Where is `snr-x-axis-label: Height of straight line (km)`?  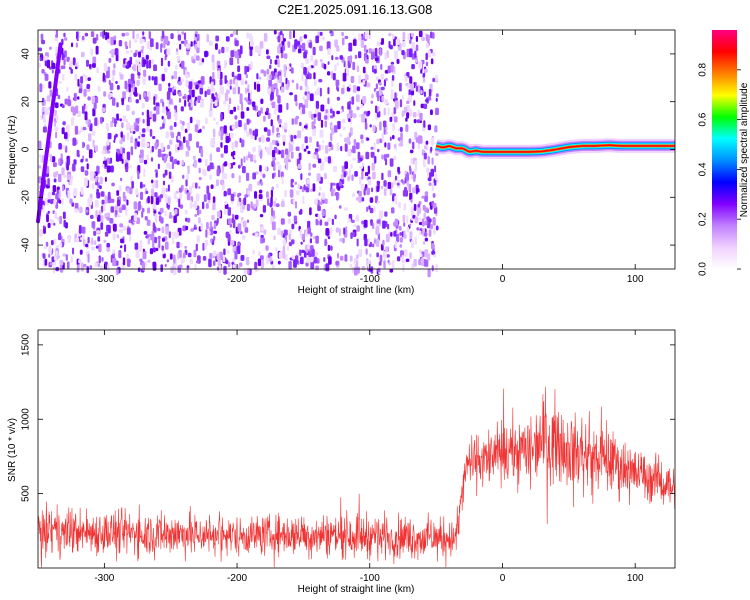 snr-x-axis-label: Height of straight line (km) is located at coordinates (356, 589).